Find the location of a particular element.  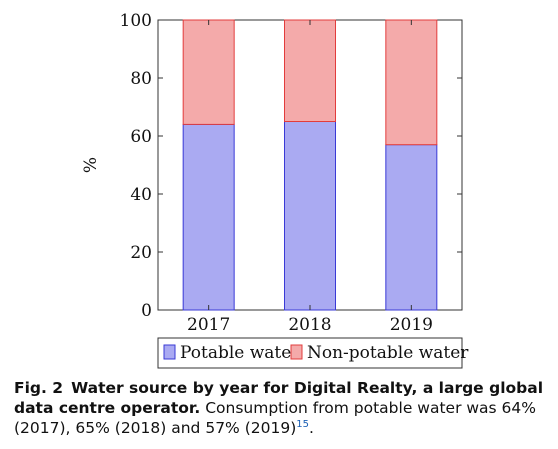

bar-potable-2018 is located at coordinates (310, 216).